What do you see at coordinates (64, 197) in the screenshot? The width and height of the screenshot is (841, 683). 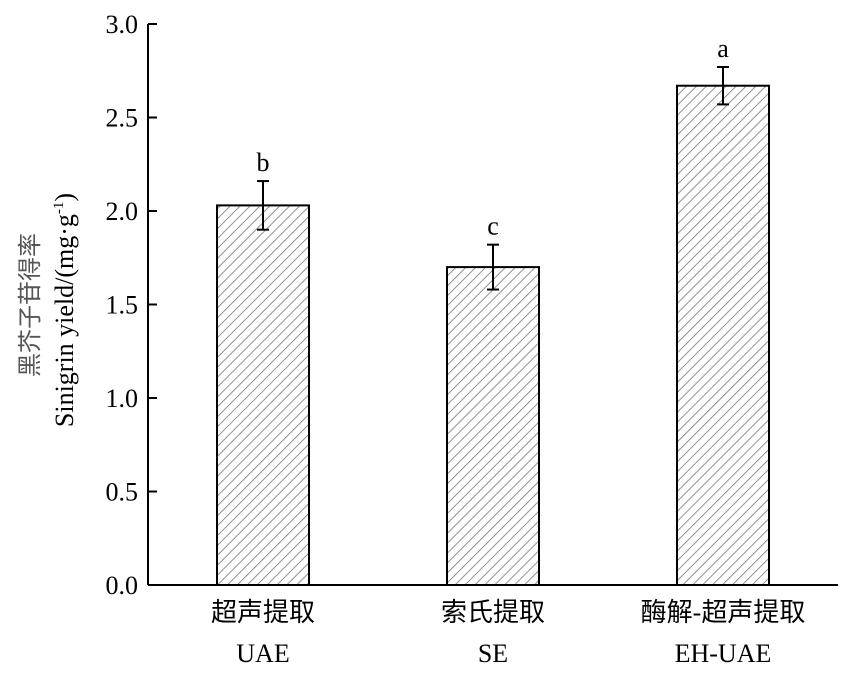 I see `y-axis-title-close: )` at bounding box center [64, 197].